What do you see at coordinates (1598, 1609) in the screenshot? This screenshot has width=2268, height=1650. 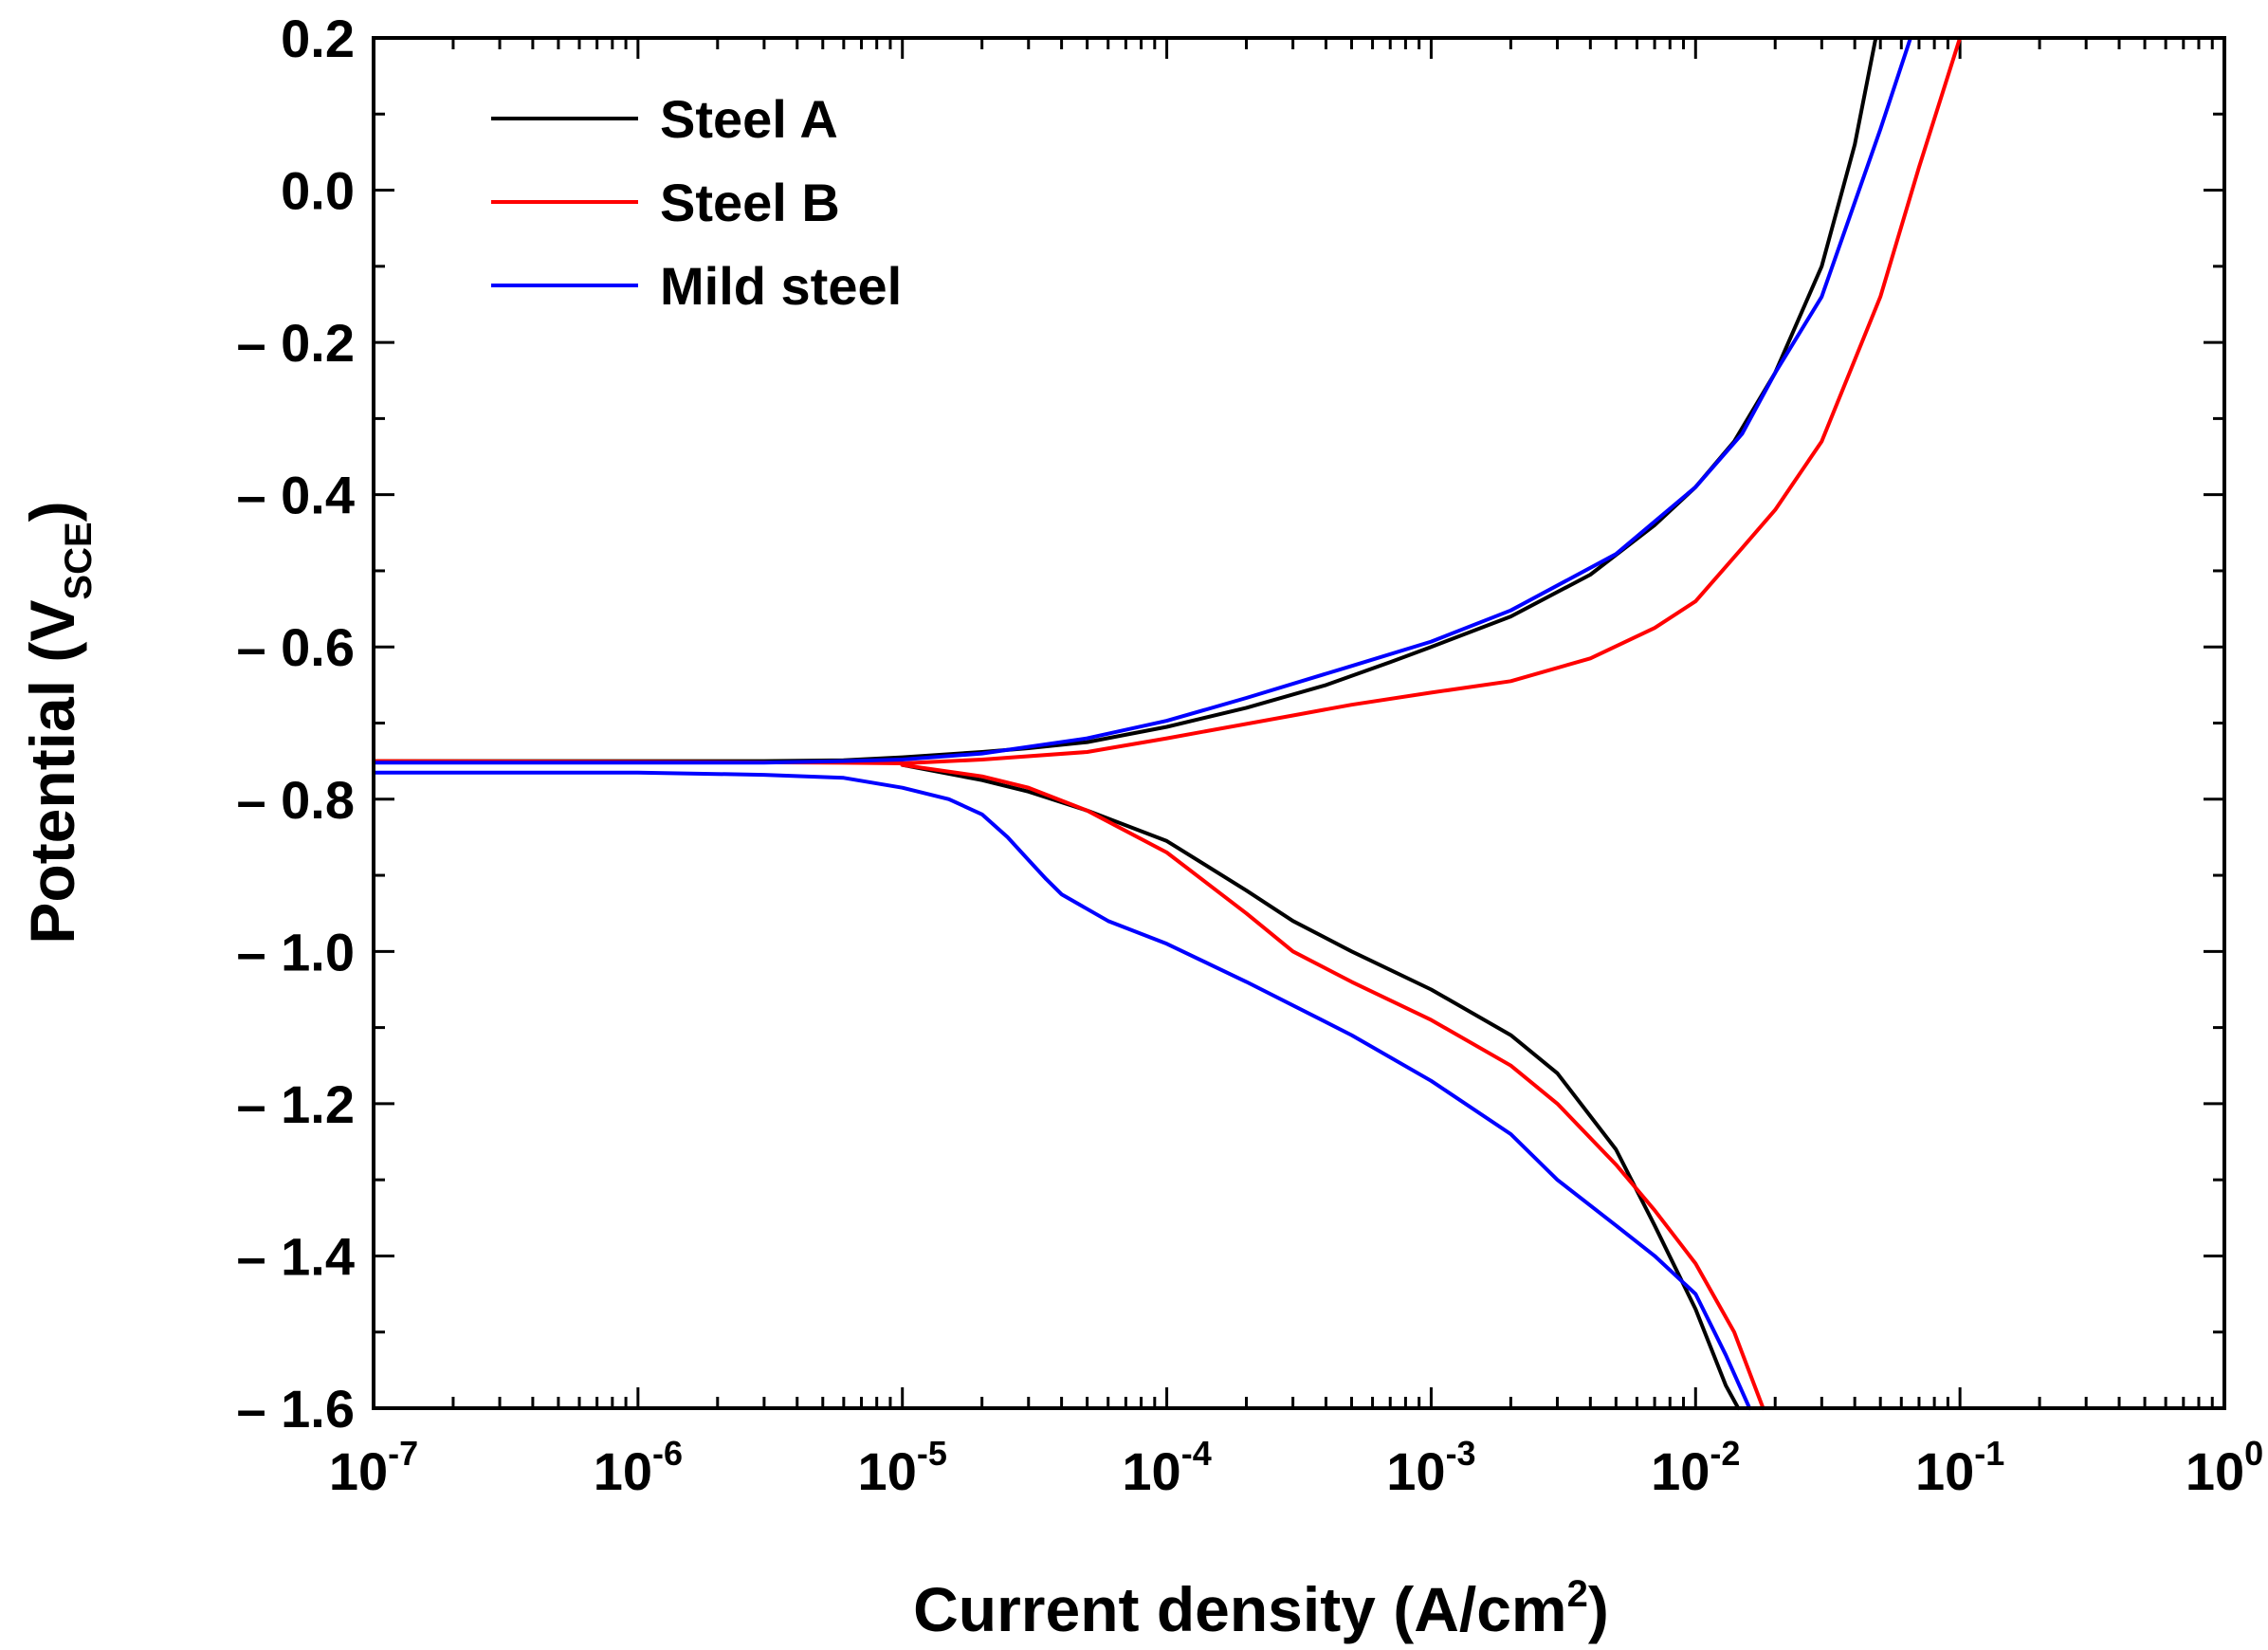 I see `x-axis-label-close: )` at bounding box center [1598, 1609].